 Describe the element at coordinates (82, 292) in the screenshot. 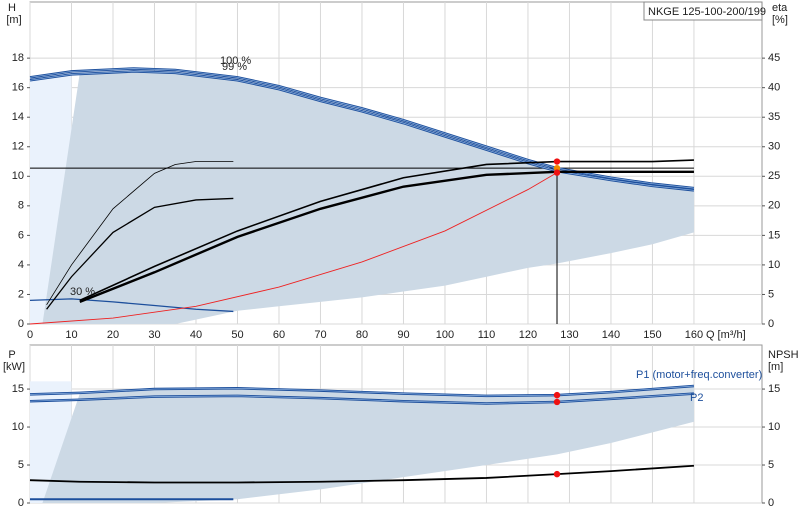

I see `curve-label: 30 %` at that location.